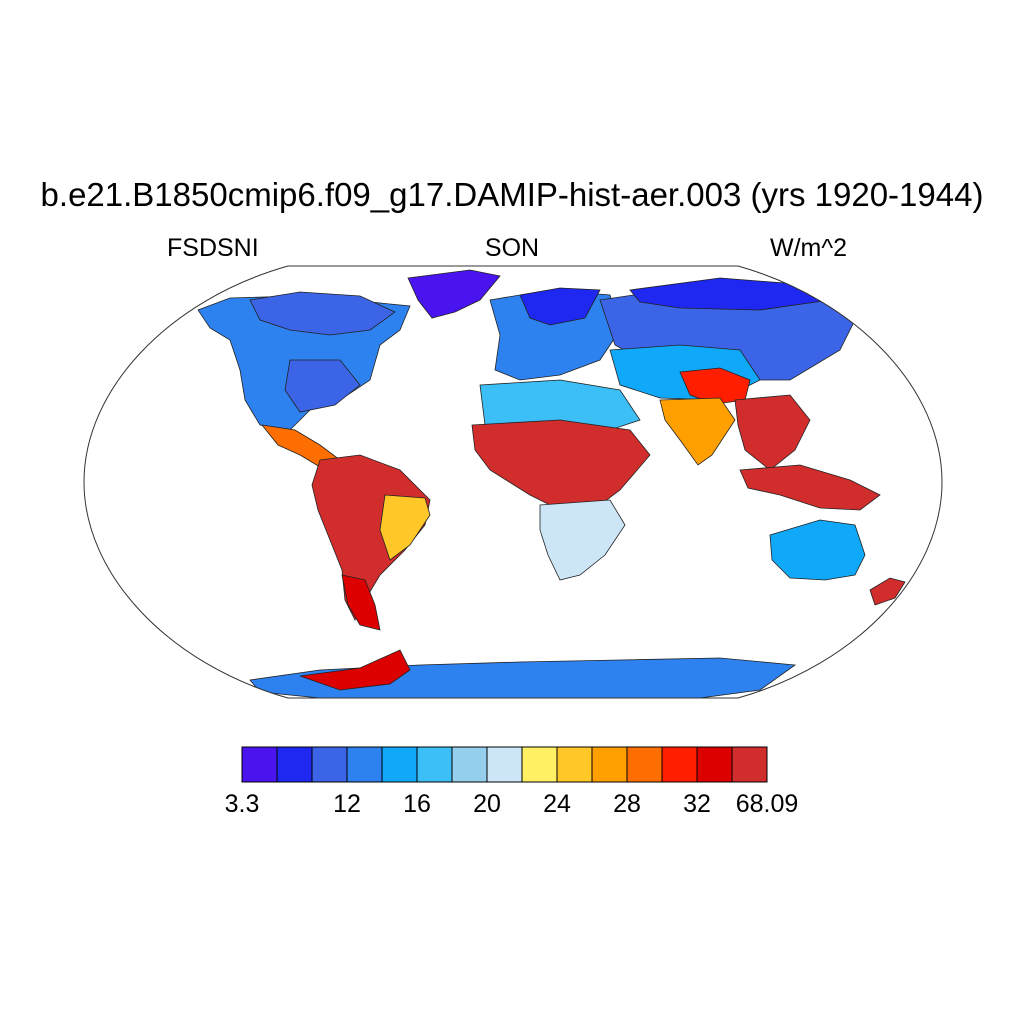 This screenshot has width=1024, height=1024. What do you see at coordinates (809, 248) in the screenshot?
I see `units-label: W/m^2` at bounding box center [809, 248].